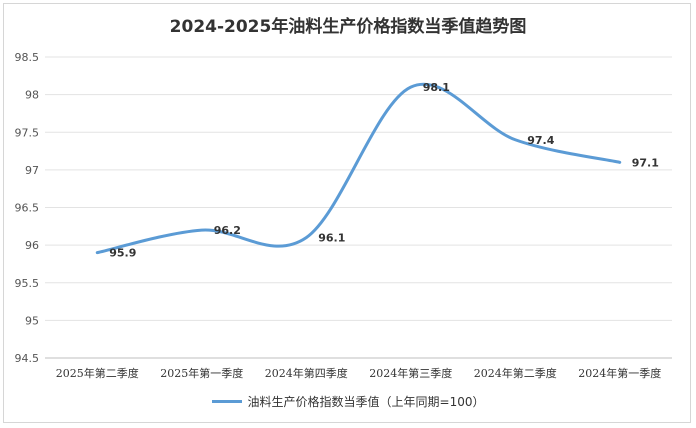 Image resolution: width=696 pixels, height=428 pixels. I want to click on chart-title: 2024-2025年油料生产价格指数当季值趋势图, so click(348, 27).